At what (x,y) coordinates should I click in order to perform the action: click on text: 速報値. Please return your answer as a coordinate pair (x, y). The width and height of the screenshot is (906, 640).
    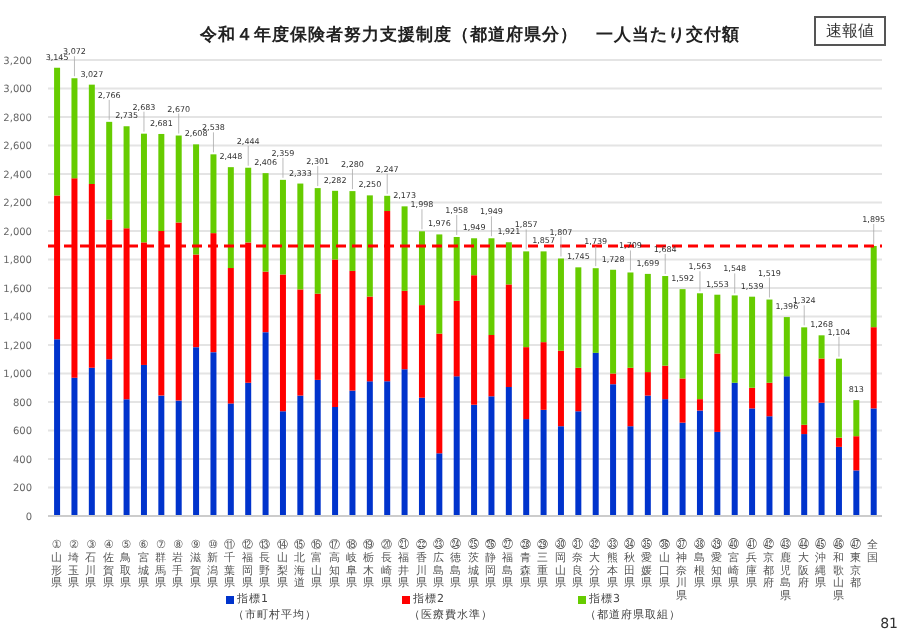
    Looking at the image, I should click on (850, 31).